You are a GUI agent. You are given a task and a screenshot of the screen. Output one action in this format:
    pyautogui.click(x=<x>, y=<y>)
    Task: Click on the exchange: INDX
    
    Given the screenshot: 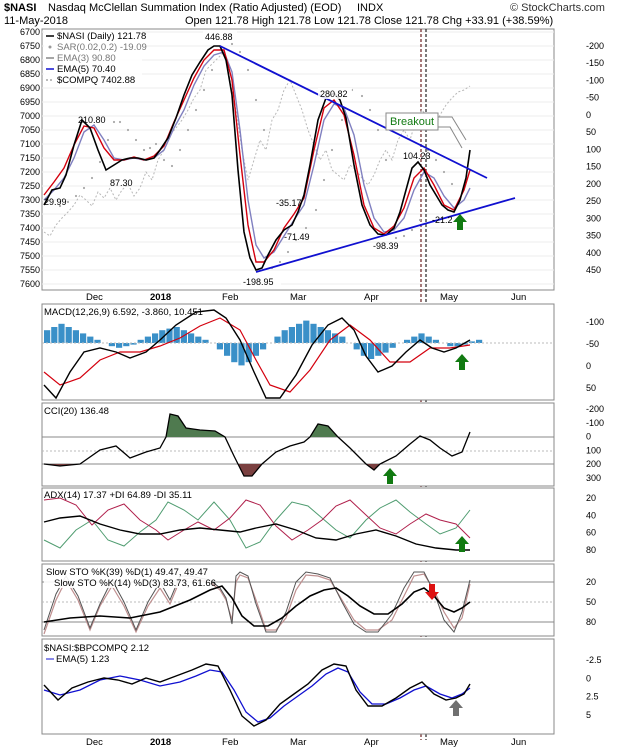 What is the action you would take?
    pyautogui.click(x=370, y=8)
    